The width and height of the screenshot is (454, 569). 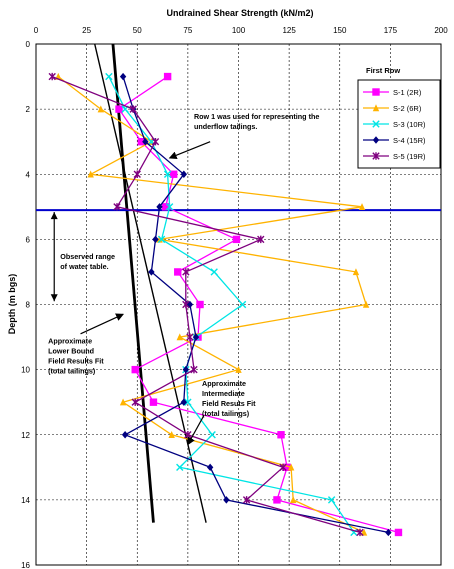 What do you see at coordinates (25, 370) in the screenshot?
I see `y-tick-label: 10` at bounding box center [25, 370].